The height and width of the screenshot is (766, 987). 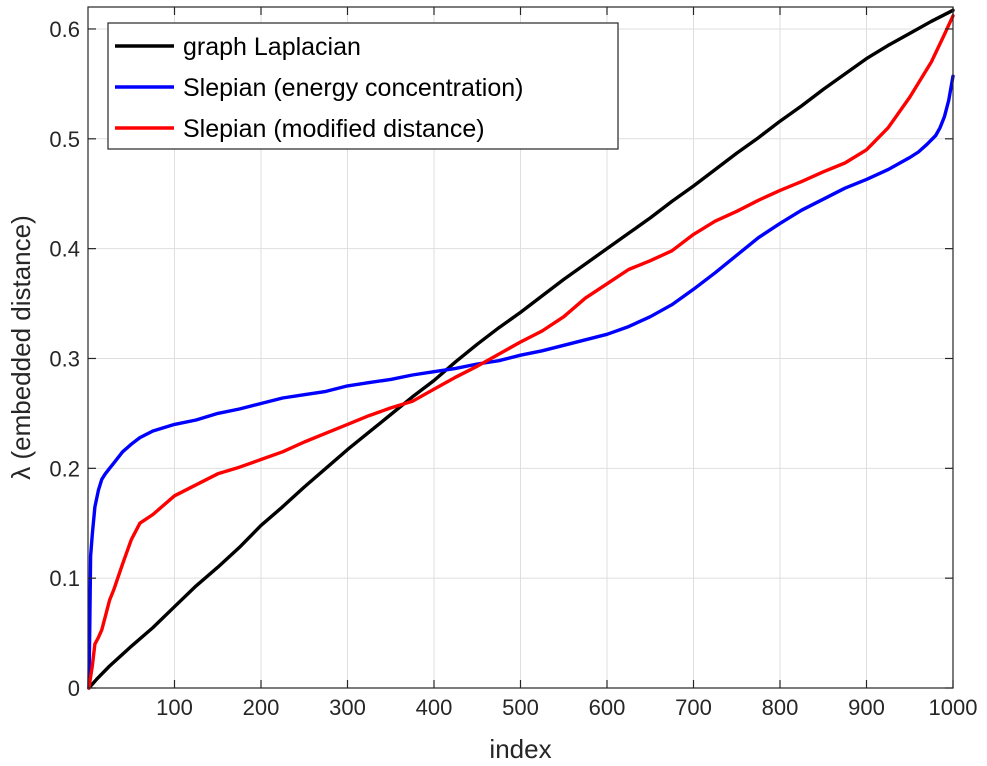 I want to click on y-tick-label: 0.6, so click(x=64, y=29).